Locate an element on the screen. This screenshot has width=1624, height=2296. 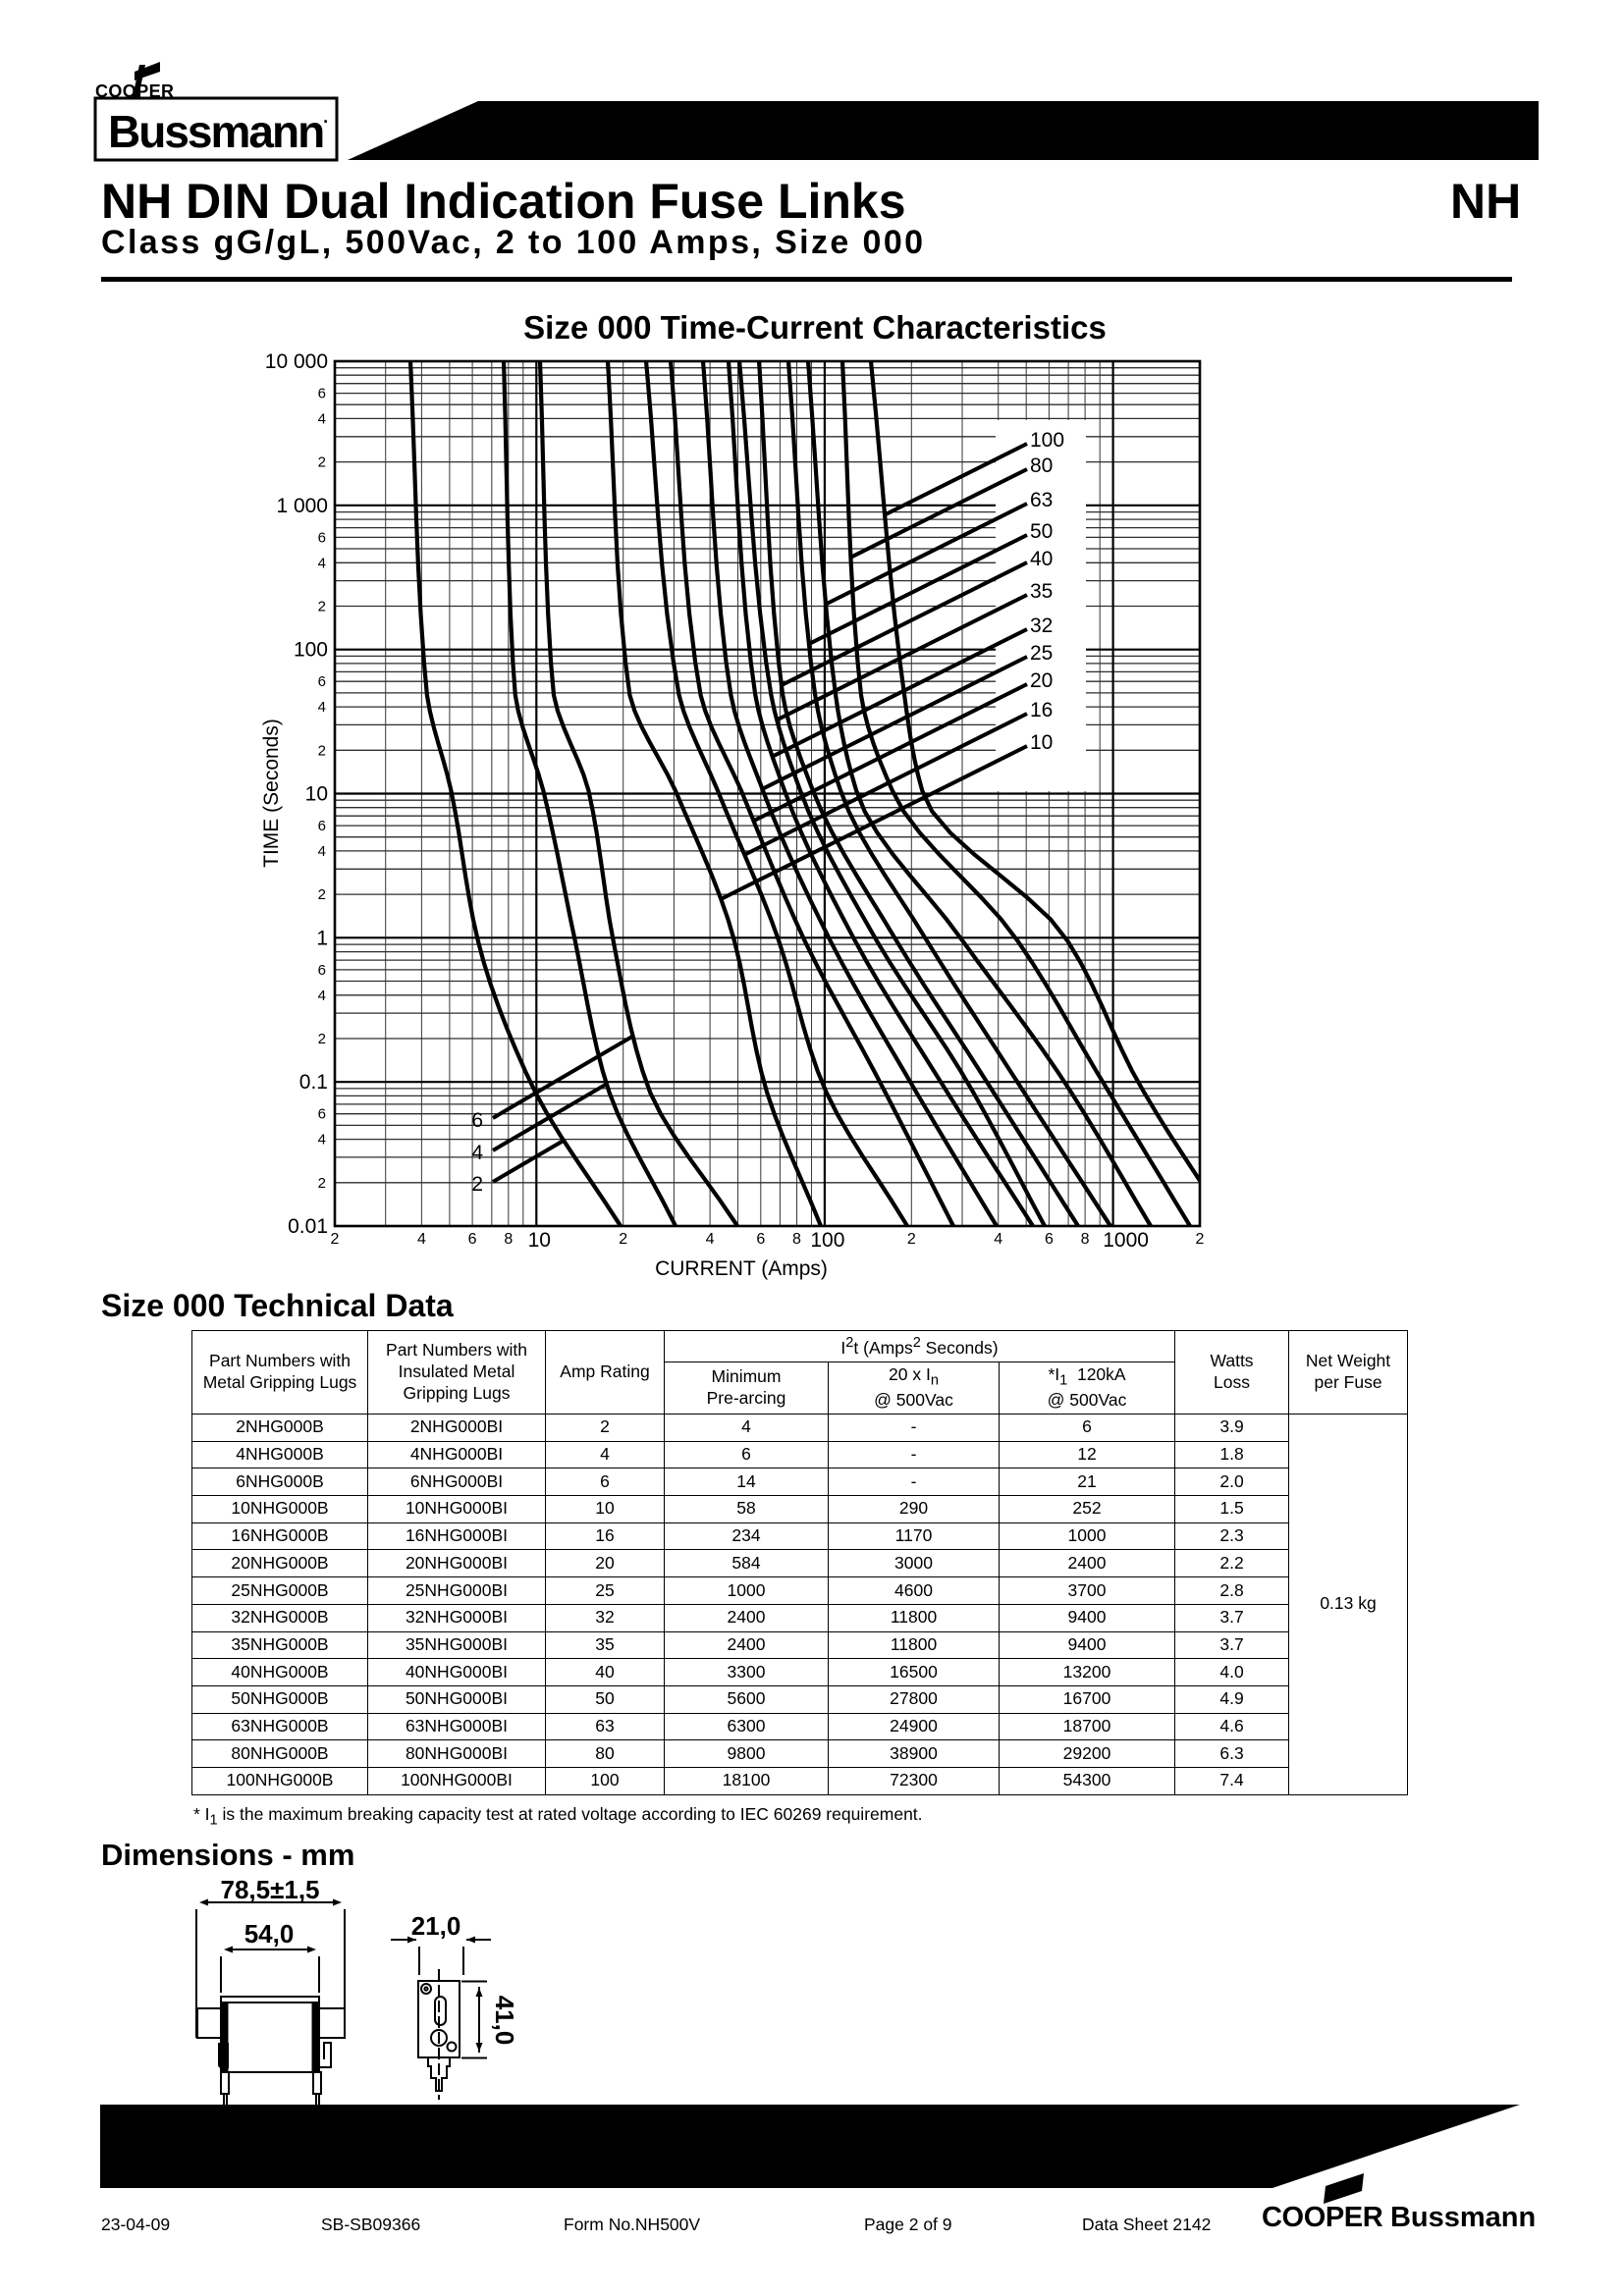
svg-text: 40 is located at coordinates (1041, 559).